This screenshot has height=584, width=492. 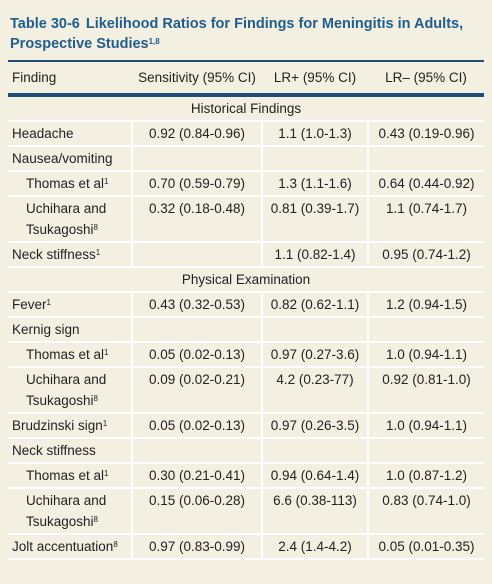 I want to click on finding-text: Jolt accentuation, so click(x=63, y=546).